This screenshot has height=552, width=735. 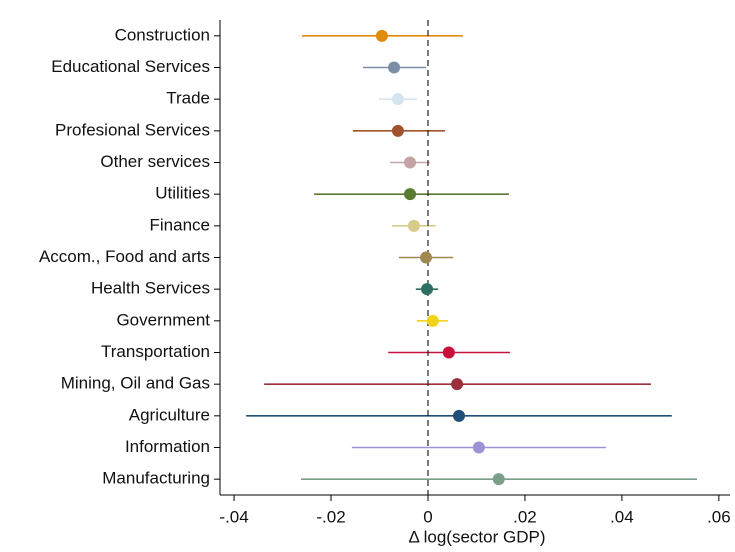 I want to click on y-tick-label: Accom., Food and arts, so click(x=124, y=256).